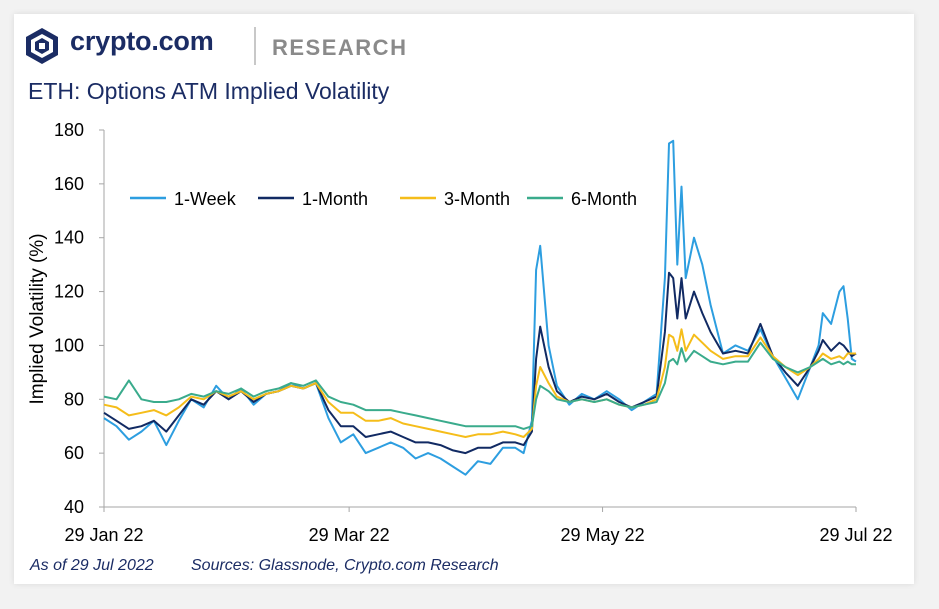 This screenshot has width=939, height=609. What do you see at coordinates (345, 565) in the screenshot?
I see `data-sources: Sources: Glassnode, Crypto.com Research` at bounding box center [345, 565].